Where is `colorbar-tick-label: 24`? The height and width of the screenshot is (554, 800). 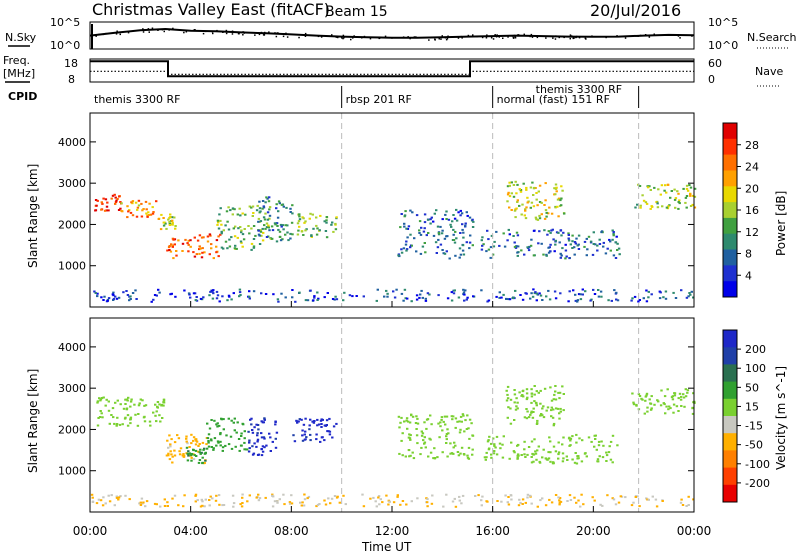
colorbar-tick-label: 24 is located at coordinates (752, 167).